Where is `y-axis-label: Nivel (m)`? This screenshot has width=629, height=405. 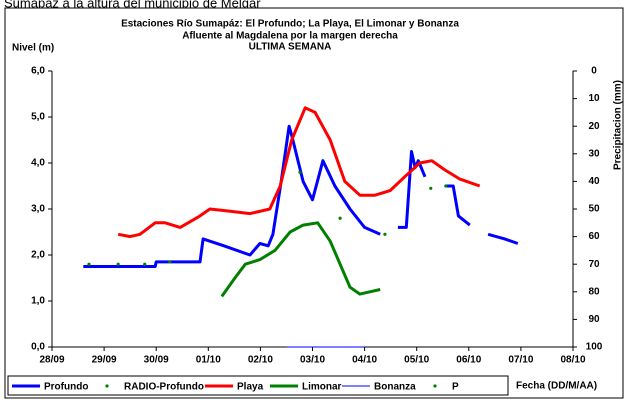 y-axis-label: Nivel (m) is located at coordinates (33, 48).